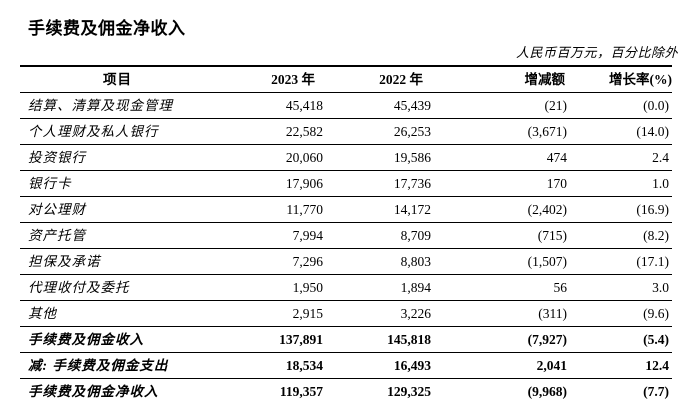  Describe the element at coordinates (656, 313) in the screenshot. I see `growth-rate-cell: (9.6)` at that location.